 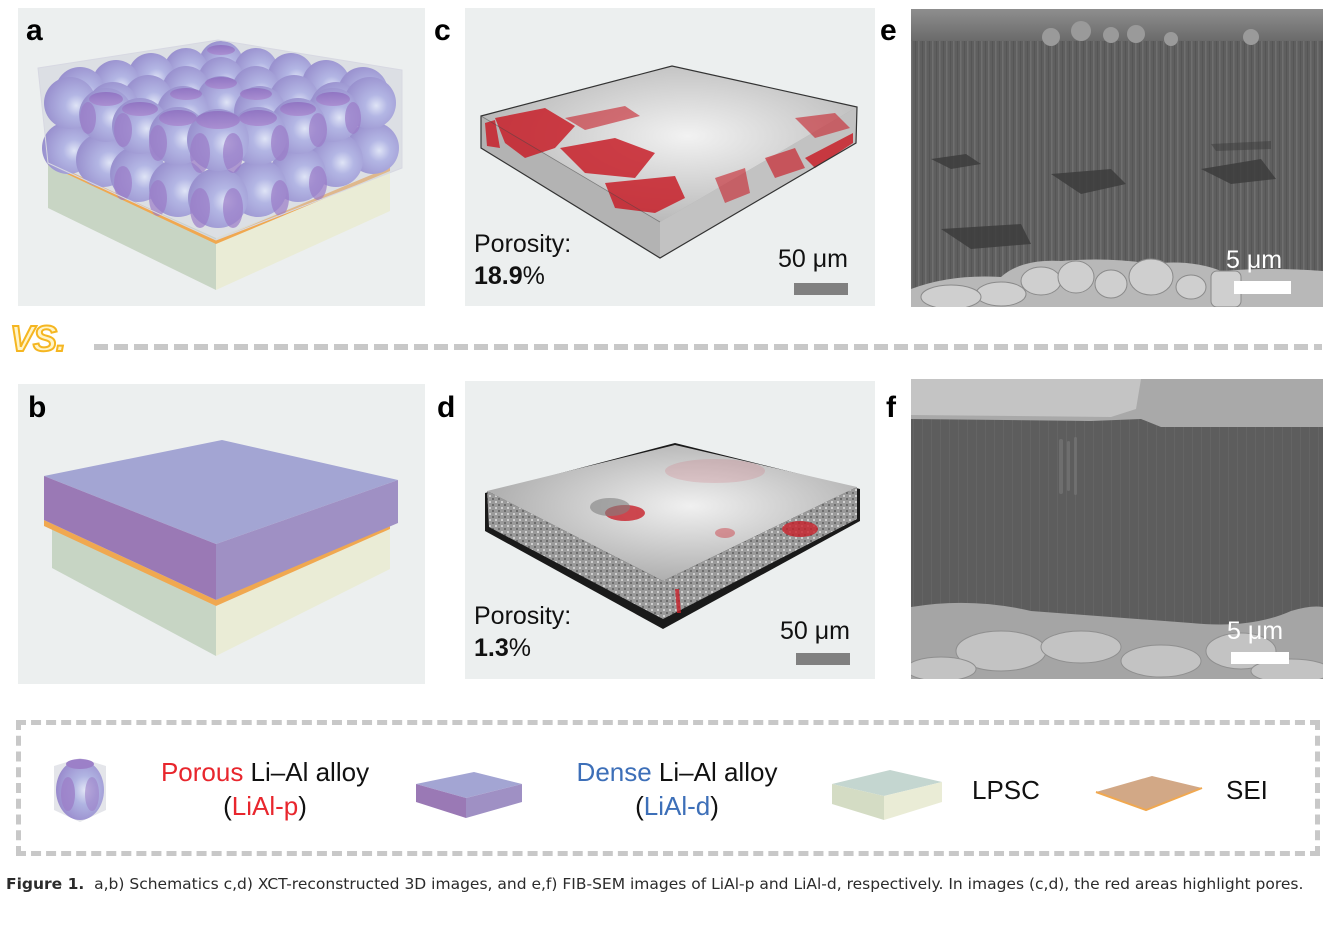 What do you see at coordinates (533, 276) in the screenshot?
I see `porosity-unit-c: %` at bounding box center [533, 276].